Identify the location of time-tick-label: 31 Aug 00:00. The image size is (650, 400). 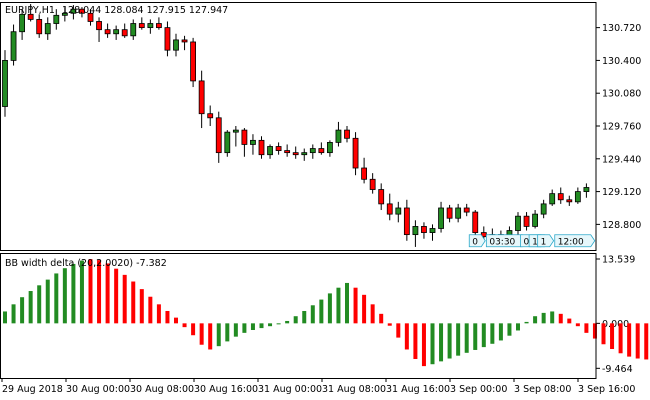
(290, 389).